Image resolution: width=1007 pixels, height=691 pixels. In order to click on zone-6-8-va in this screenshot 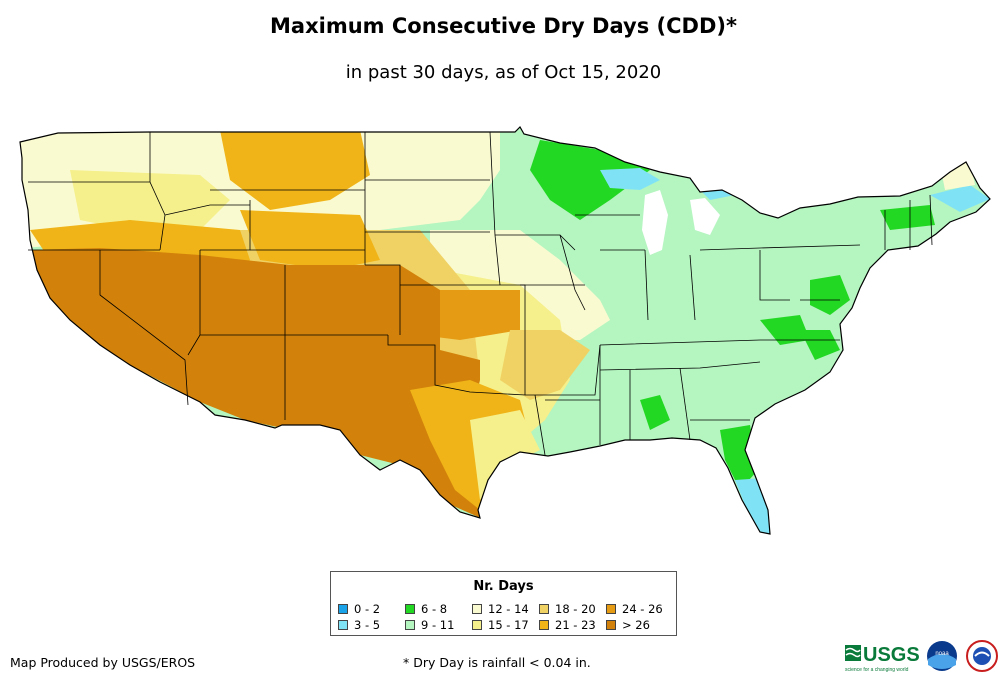, I will do `click(785, 330)`.